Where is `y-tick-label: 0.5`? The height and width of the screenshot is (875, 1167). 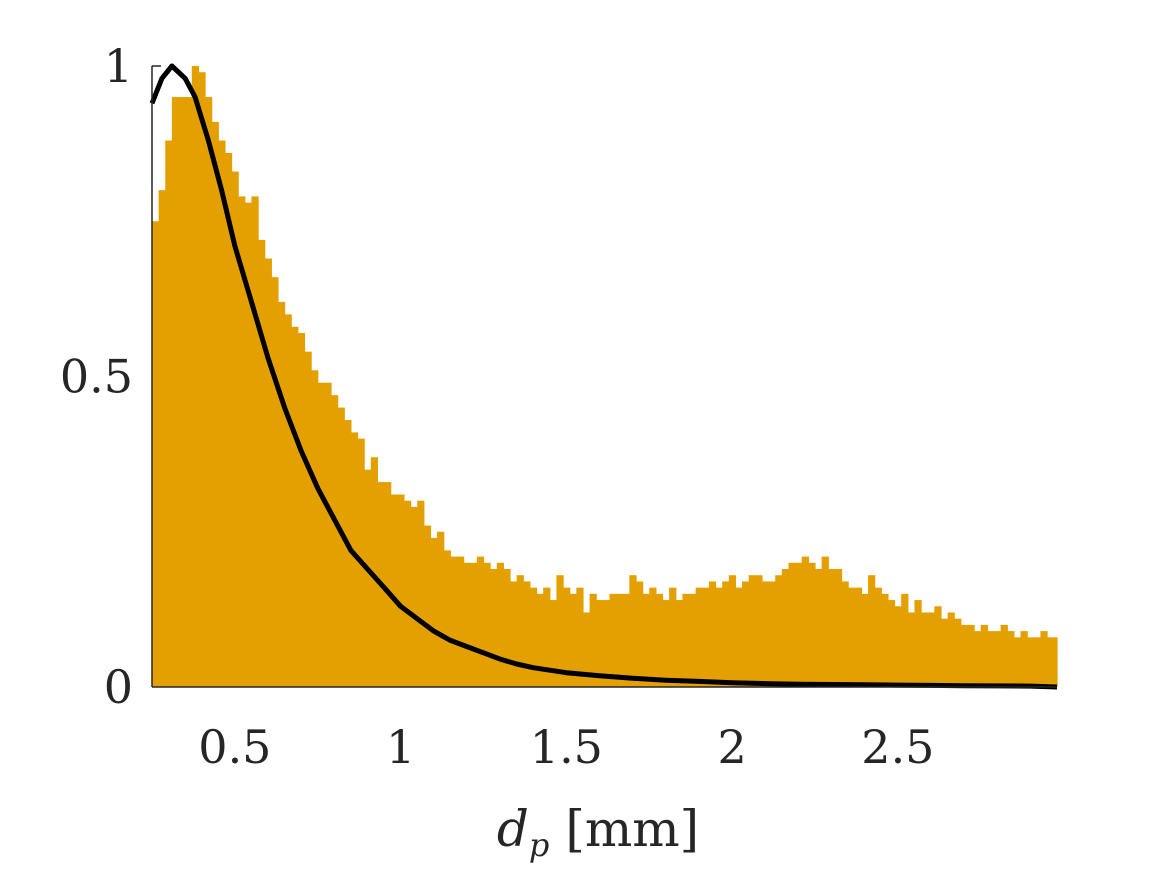
y-tick-label: 0.5 is located at coordinates (96, 377).